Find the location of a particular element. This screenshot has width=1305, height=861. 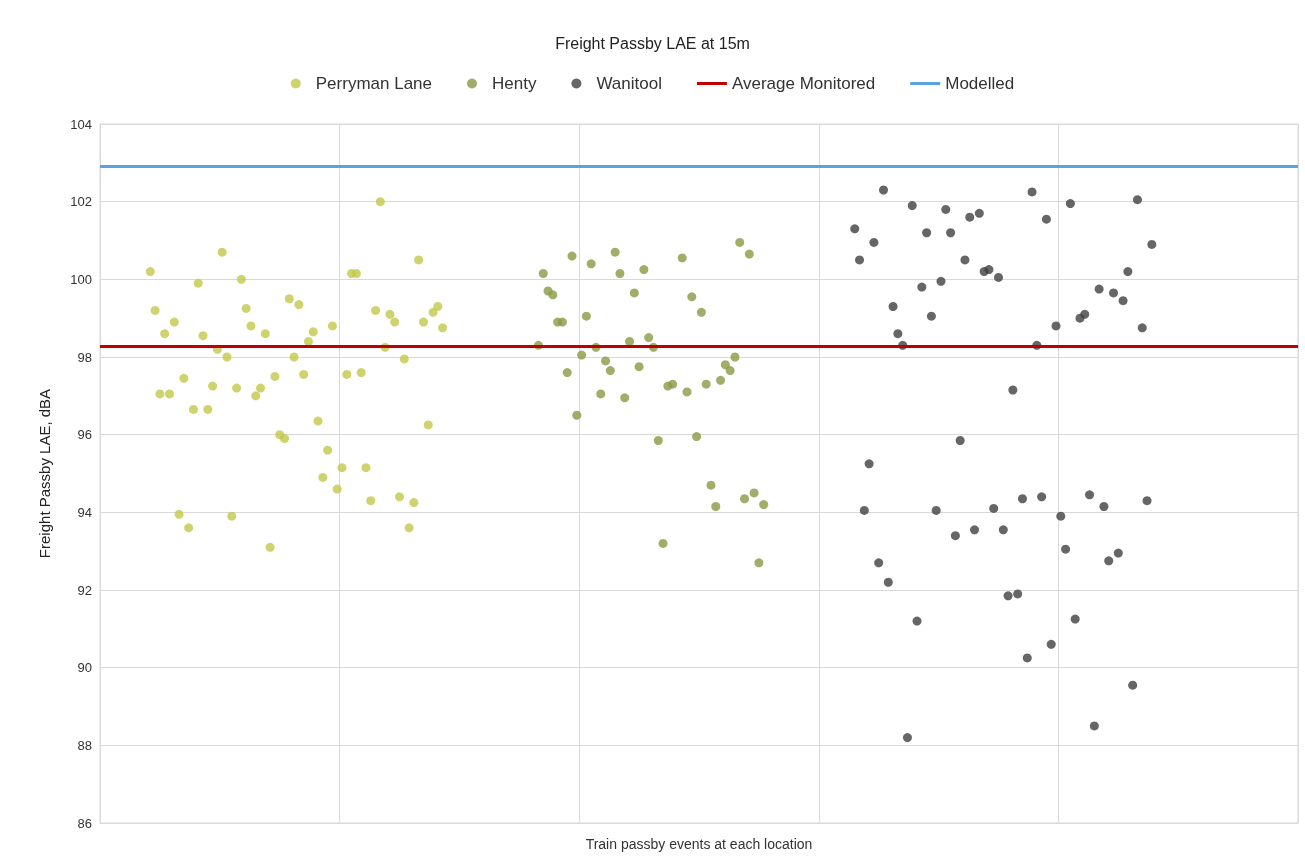

y-tick-label: 92 is located at coordinates (84, 590).